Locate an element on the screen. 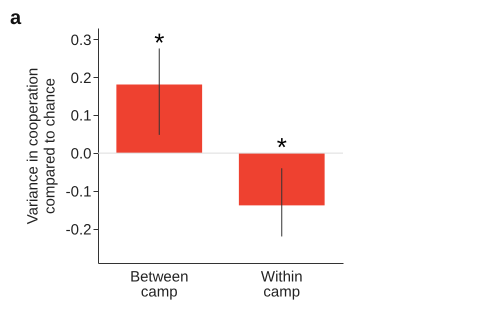 This screenshot has width=480, height=320. y-tick-label: 0.3 is located at coordinates (81, 40).